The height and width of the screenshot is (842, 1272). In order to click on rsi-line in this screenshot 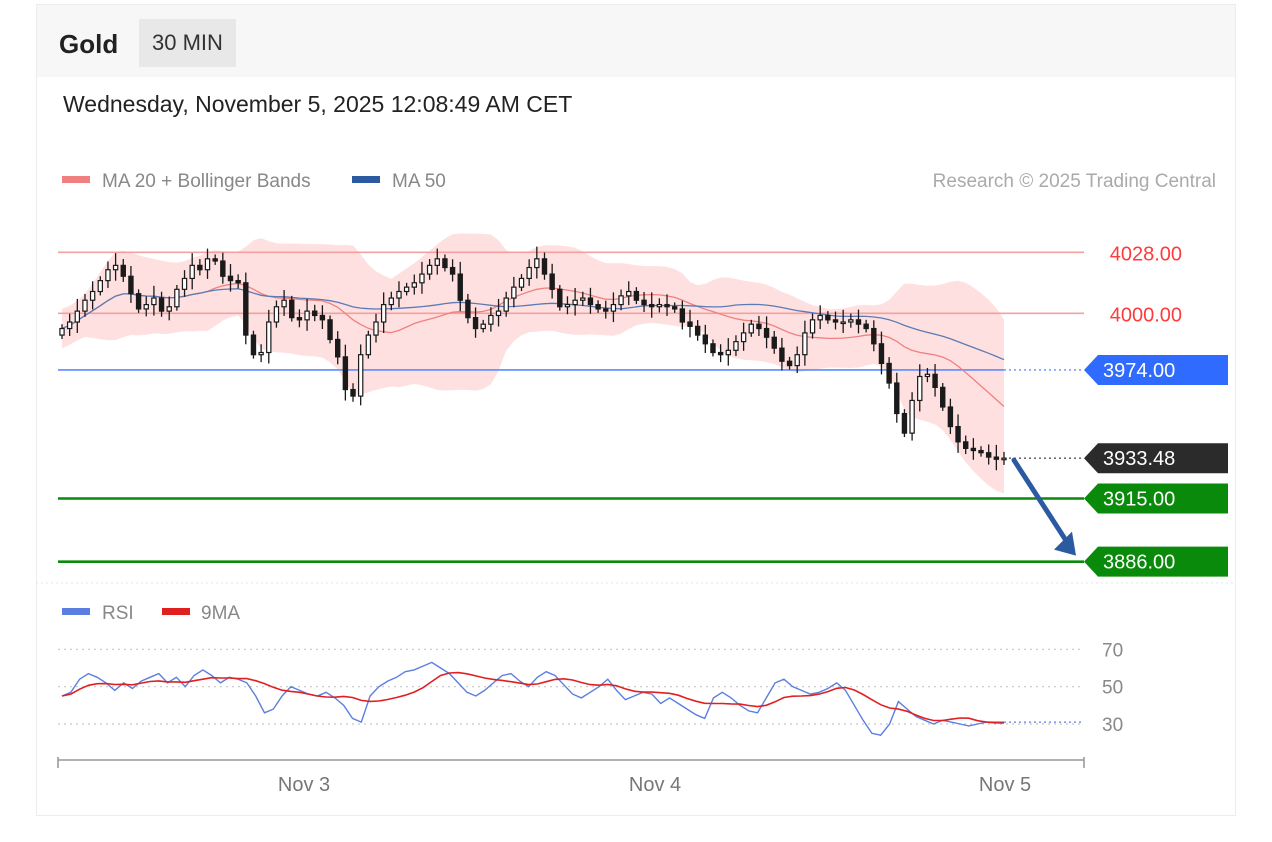, I will do `click(532, 698)`.